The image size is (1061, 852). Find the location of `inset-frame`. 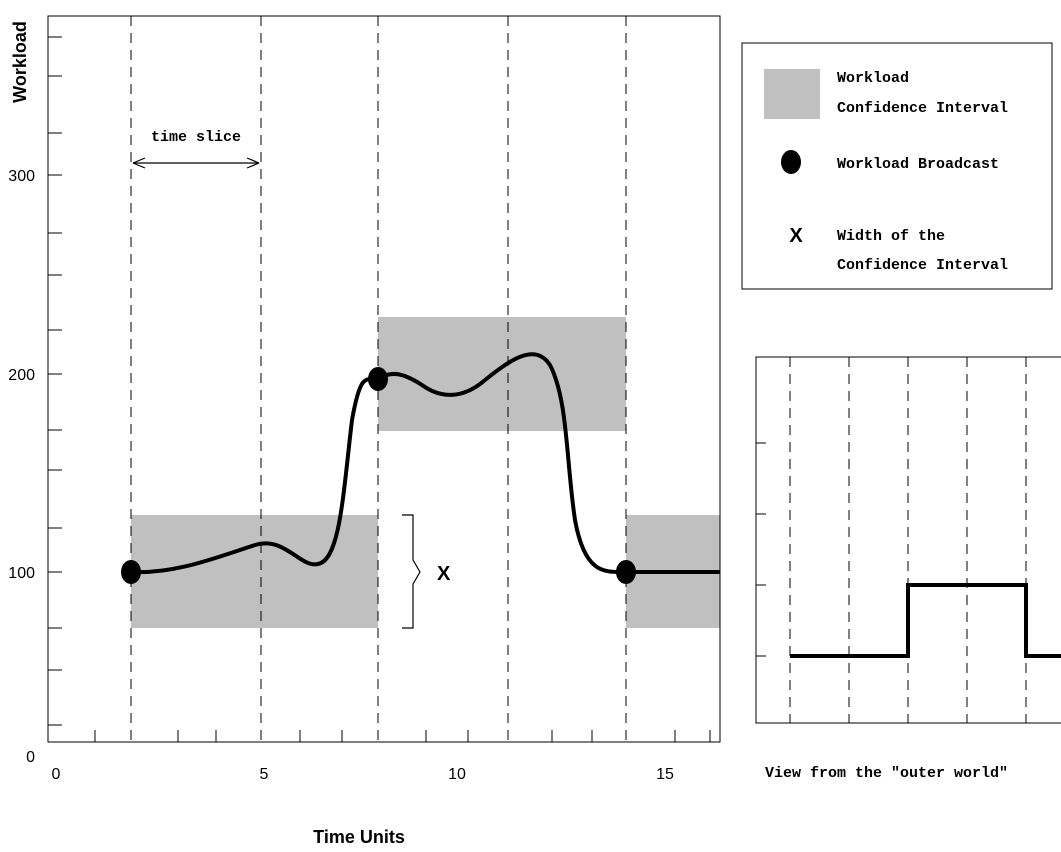

inset-frame is located at coordinates (908, 540).